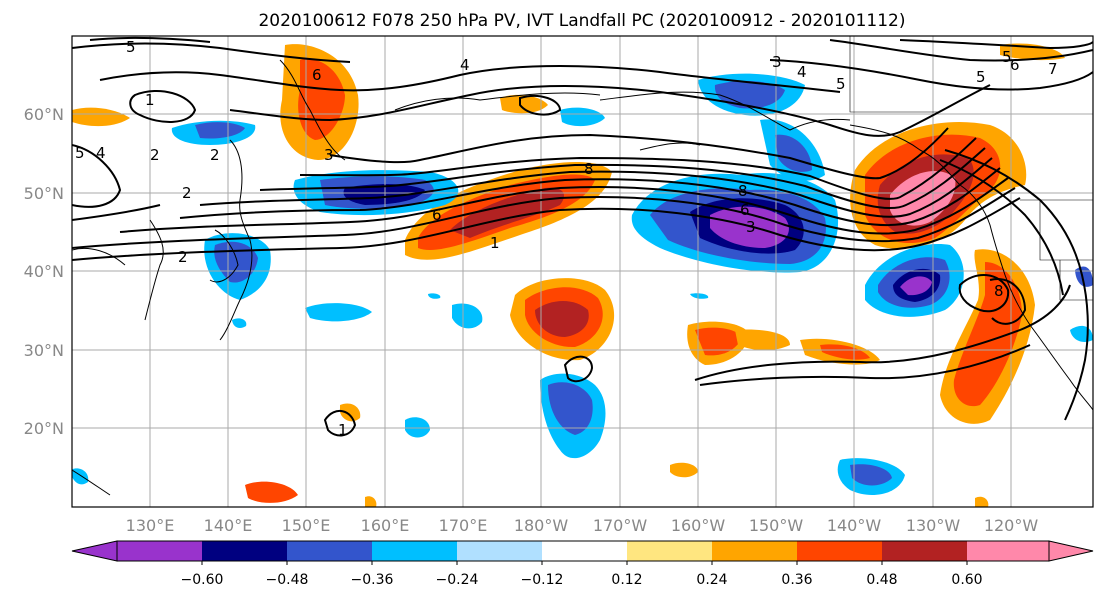  Describe the element at coordinates (1011, 525) in the screenshot. I see `lon-label: 120°W` at that location.